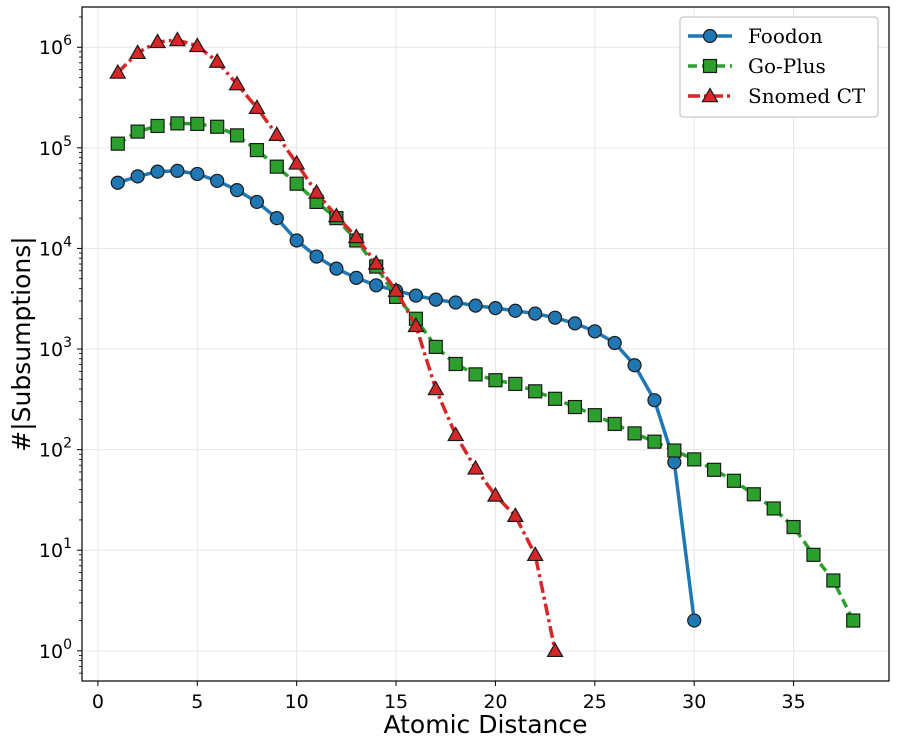 This screenshot has width=897, height=745. What do you see at coordinates (21, 343) in the screenshot?
I see `y-axis-title: #|Subsumptions|` at bounding box center [21, 343].